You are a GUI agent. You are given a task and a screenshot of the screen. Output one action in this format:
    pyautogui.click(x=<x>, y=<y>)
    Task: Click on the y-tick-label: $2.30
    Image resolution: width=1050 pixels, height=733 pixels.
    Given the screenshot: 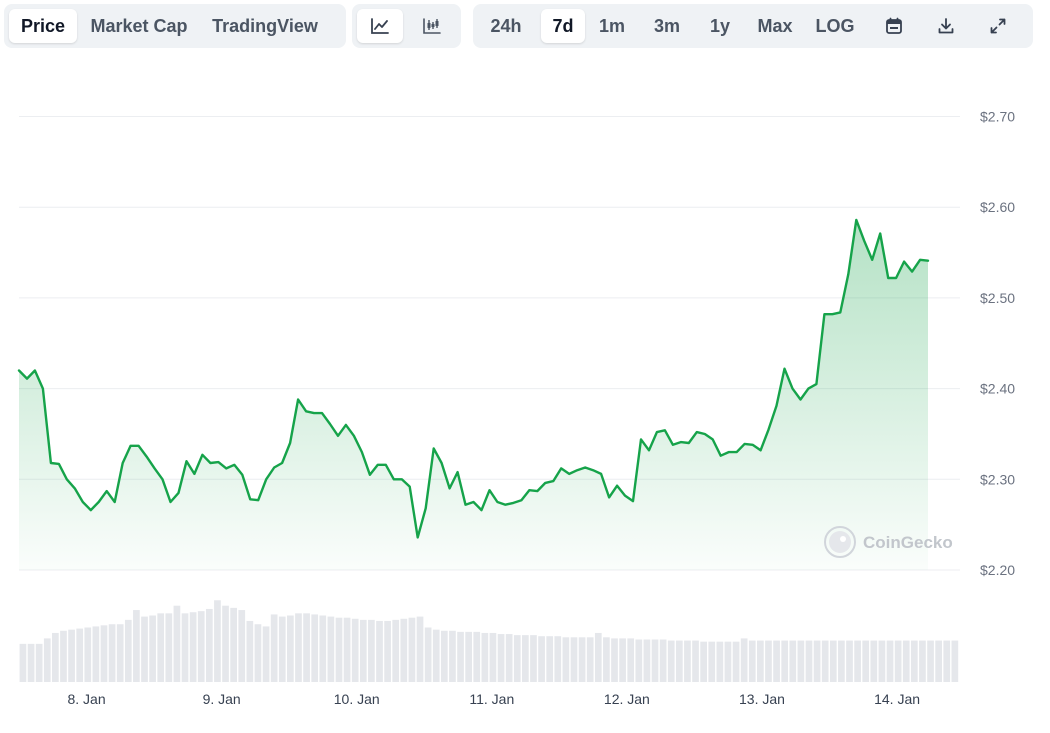 What is the action you would take?
    pyautogui.click(x=997, y=479)
    